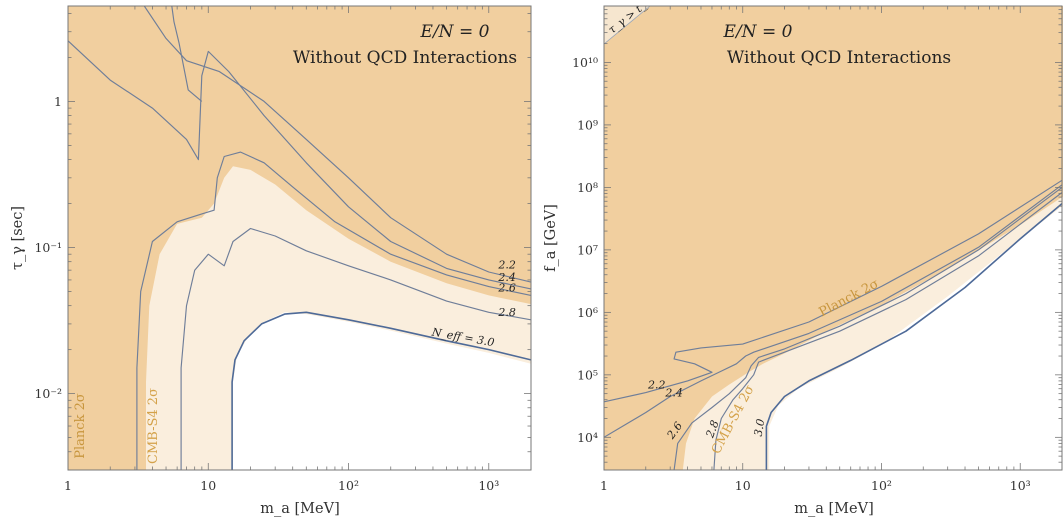 This screenshot has width=1063, height=523. I want to click on left-x-tick-label: 10³, so click(488, 485).